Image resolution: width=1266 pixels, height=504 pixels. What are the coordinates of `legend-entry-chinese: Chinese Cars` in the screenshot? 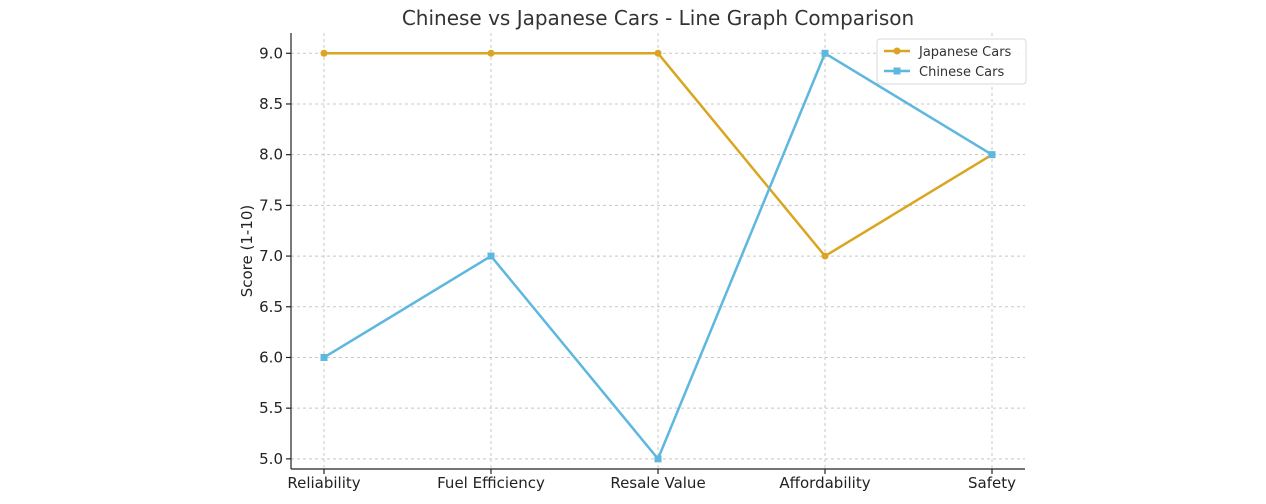 It's located at (944, 72).